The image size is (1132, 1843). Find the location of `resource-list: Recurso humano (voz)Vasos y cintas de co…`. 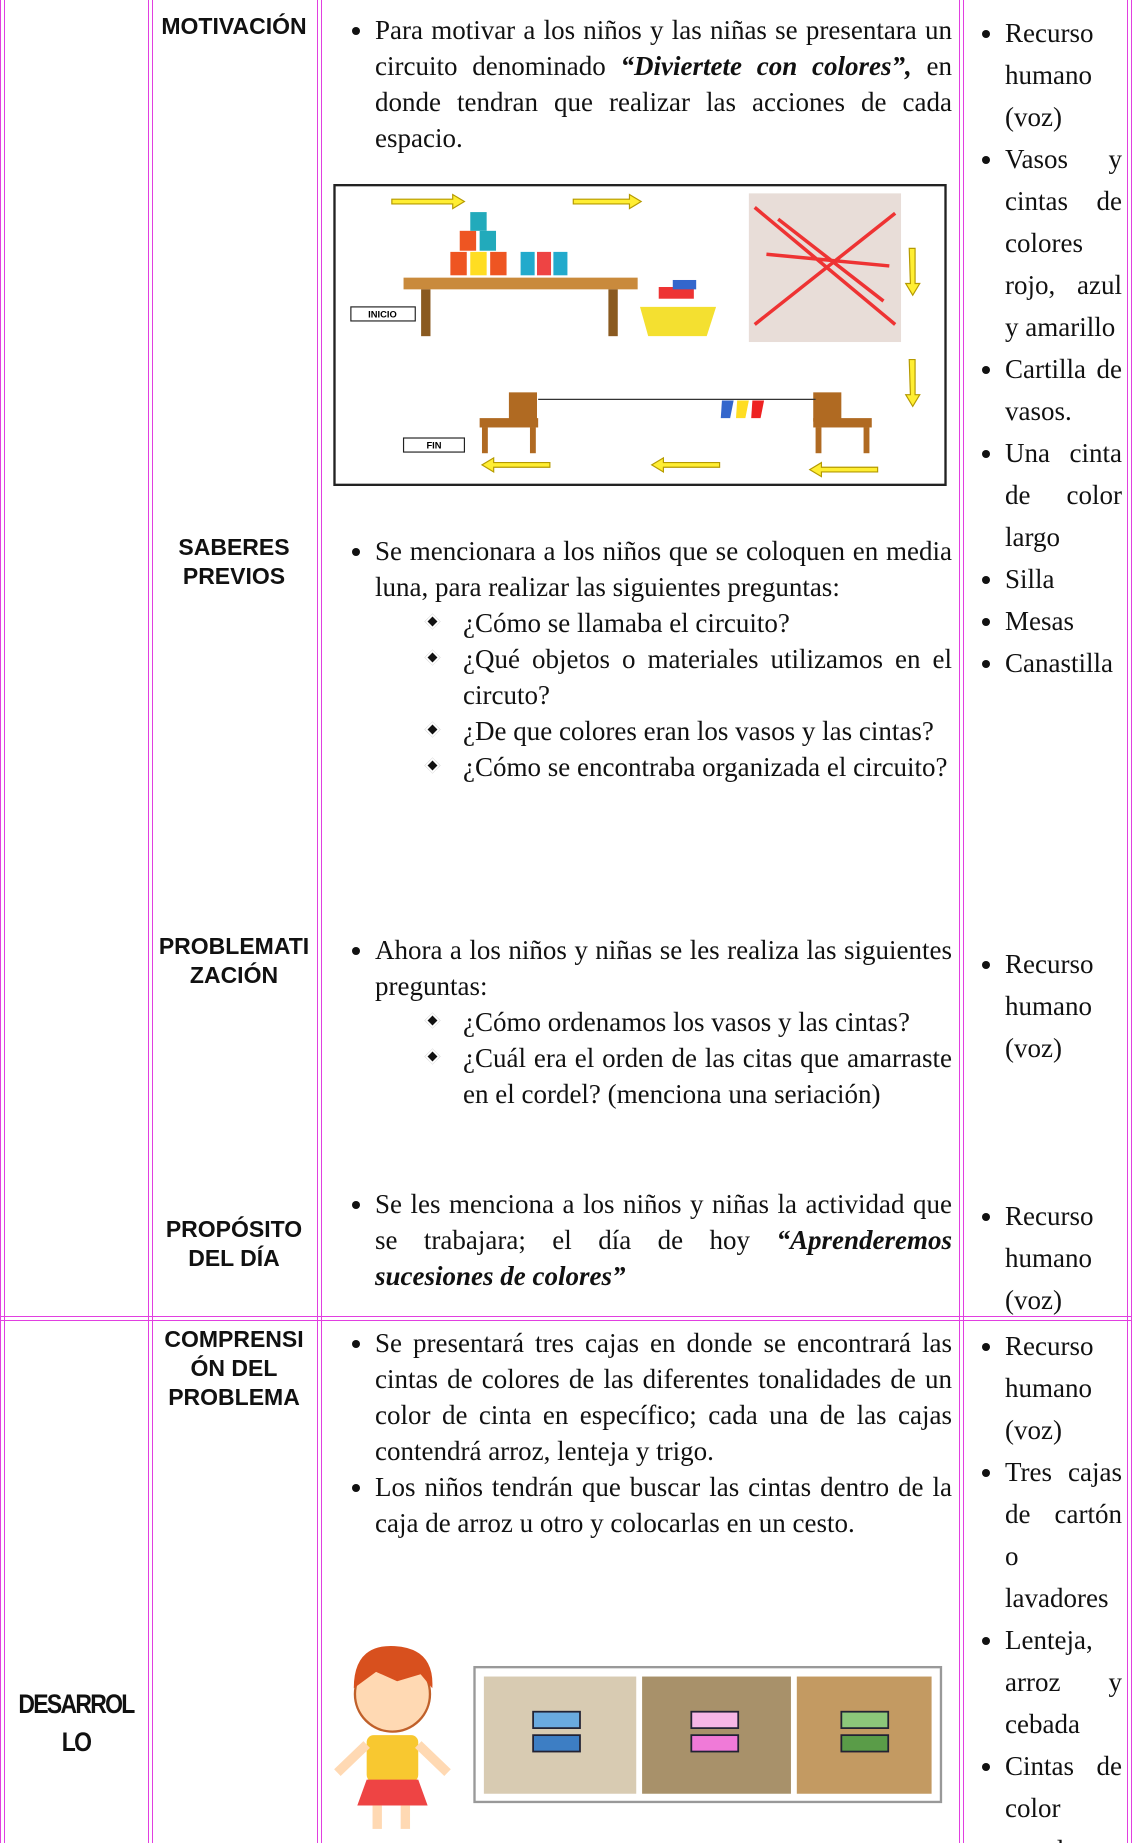

resource-list: Recurso humano (voz)Vasos y cintas de co… is located at coordinates (1041, 348).